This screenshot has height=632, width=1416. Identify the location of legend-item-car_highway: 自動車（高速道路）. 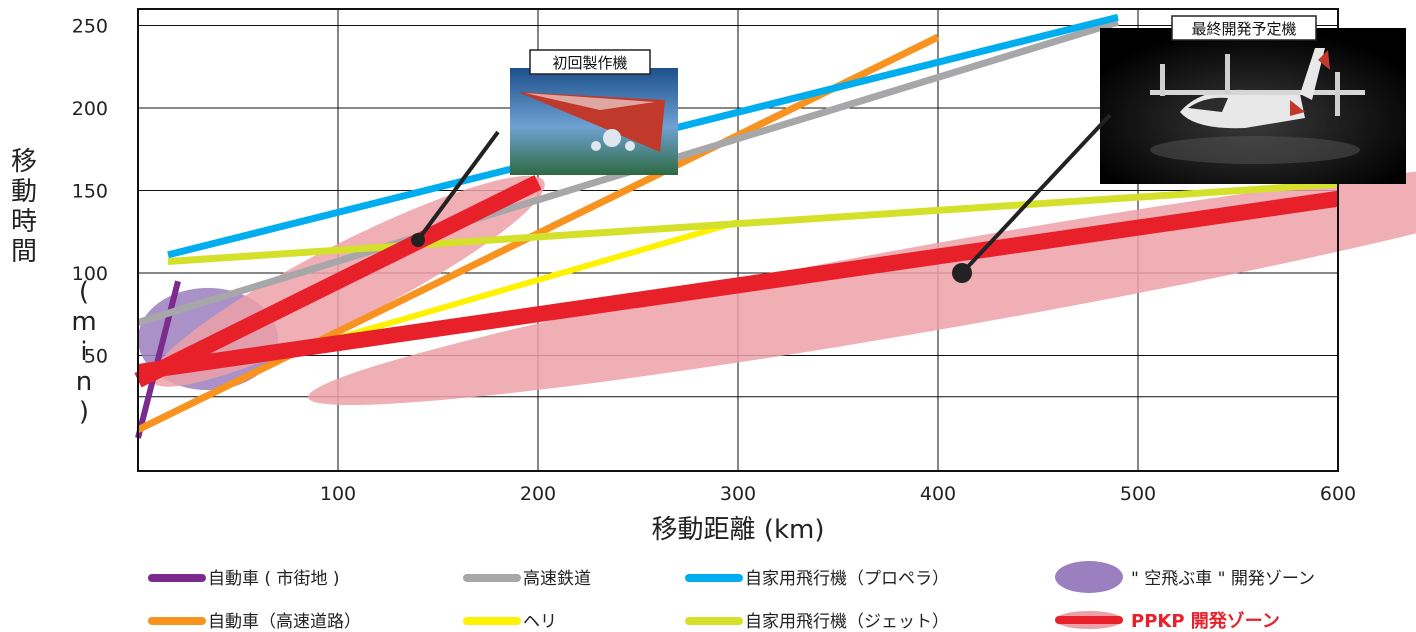
(254, 622).